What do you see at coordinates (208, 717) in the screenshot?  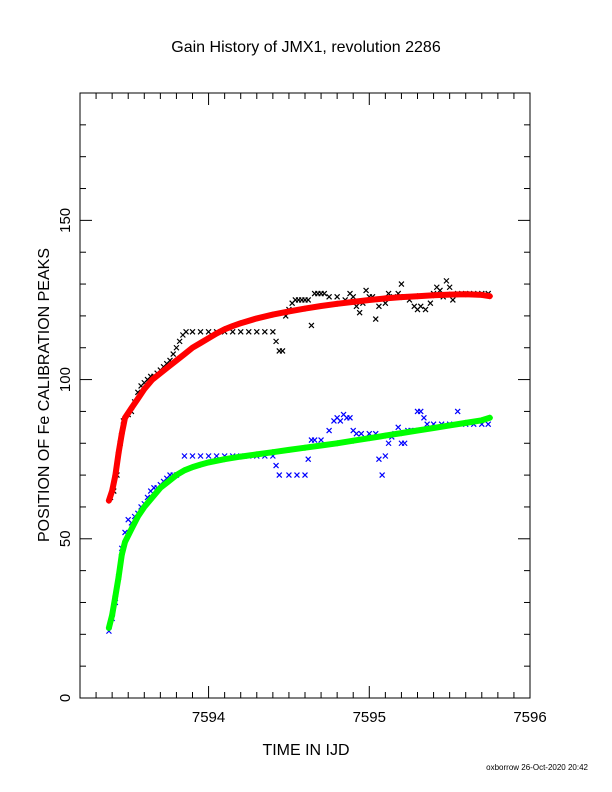 I see `x-tick-label: 7594` at bounding box center [208, 717].